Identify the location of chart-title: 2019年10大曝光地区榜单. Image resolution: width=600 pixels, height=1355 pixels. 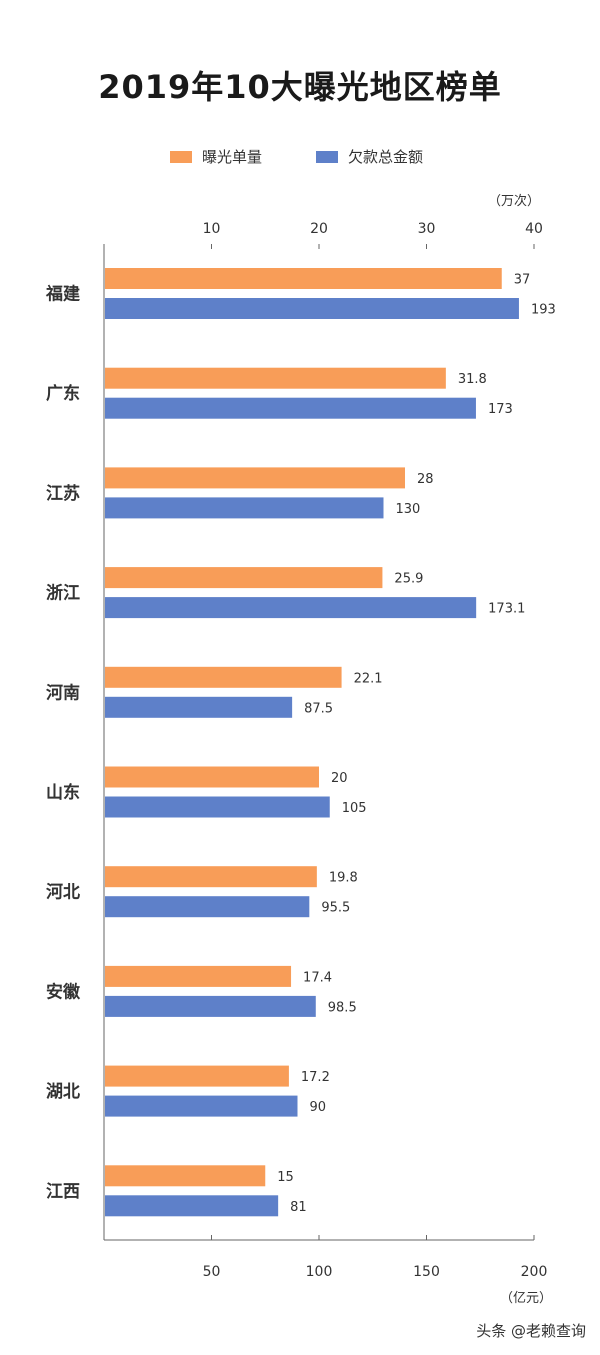
(300, 87).